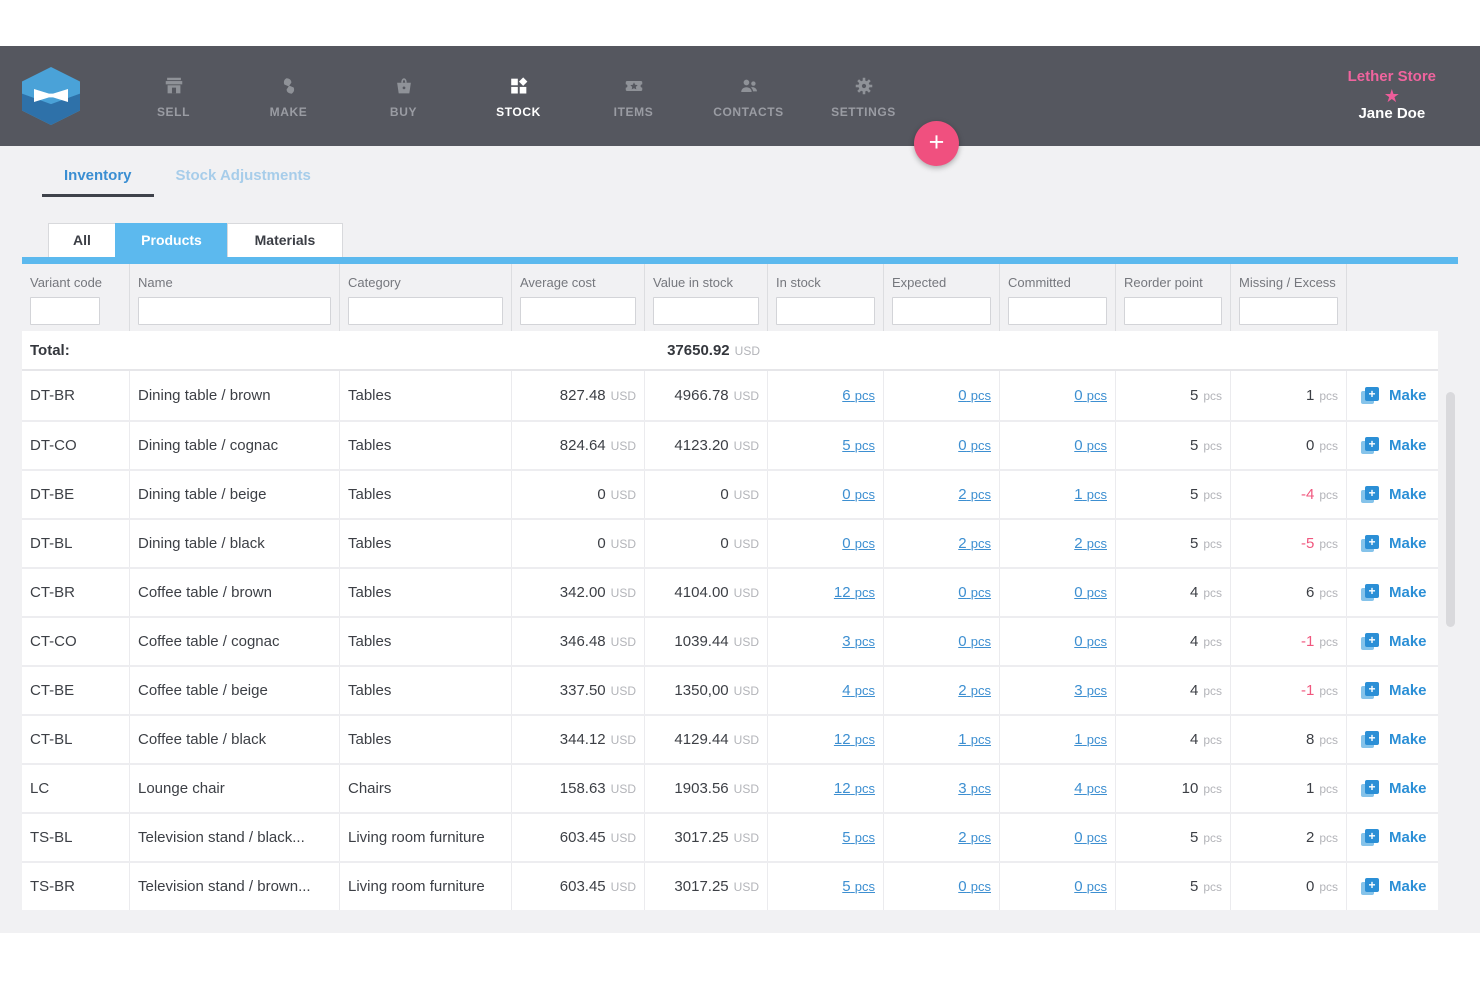  I want to click on committed-link: 4 pcs, so click(1090, 788).